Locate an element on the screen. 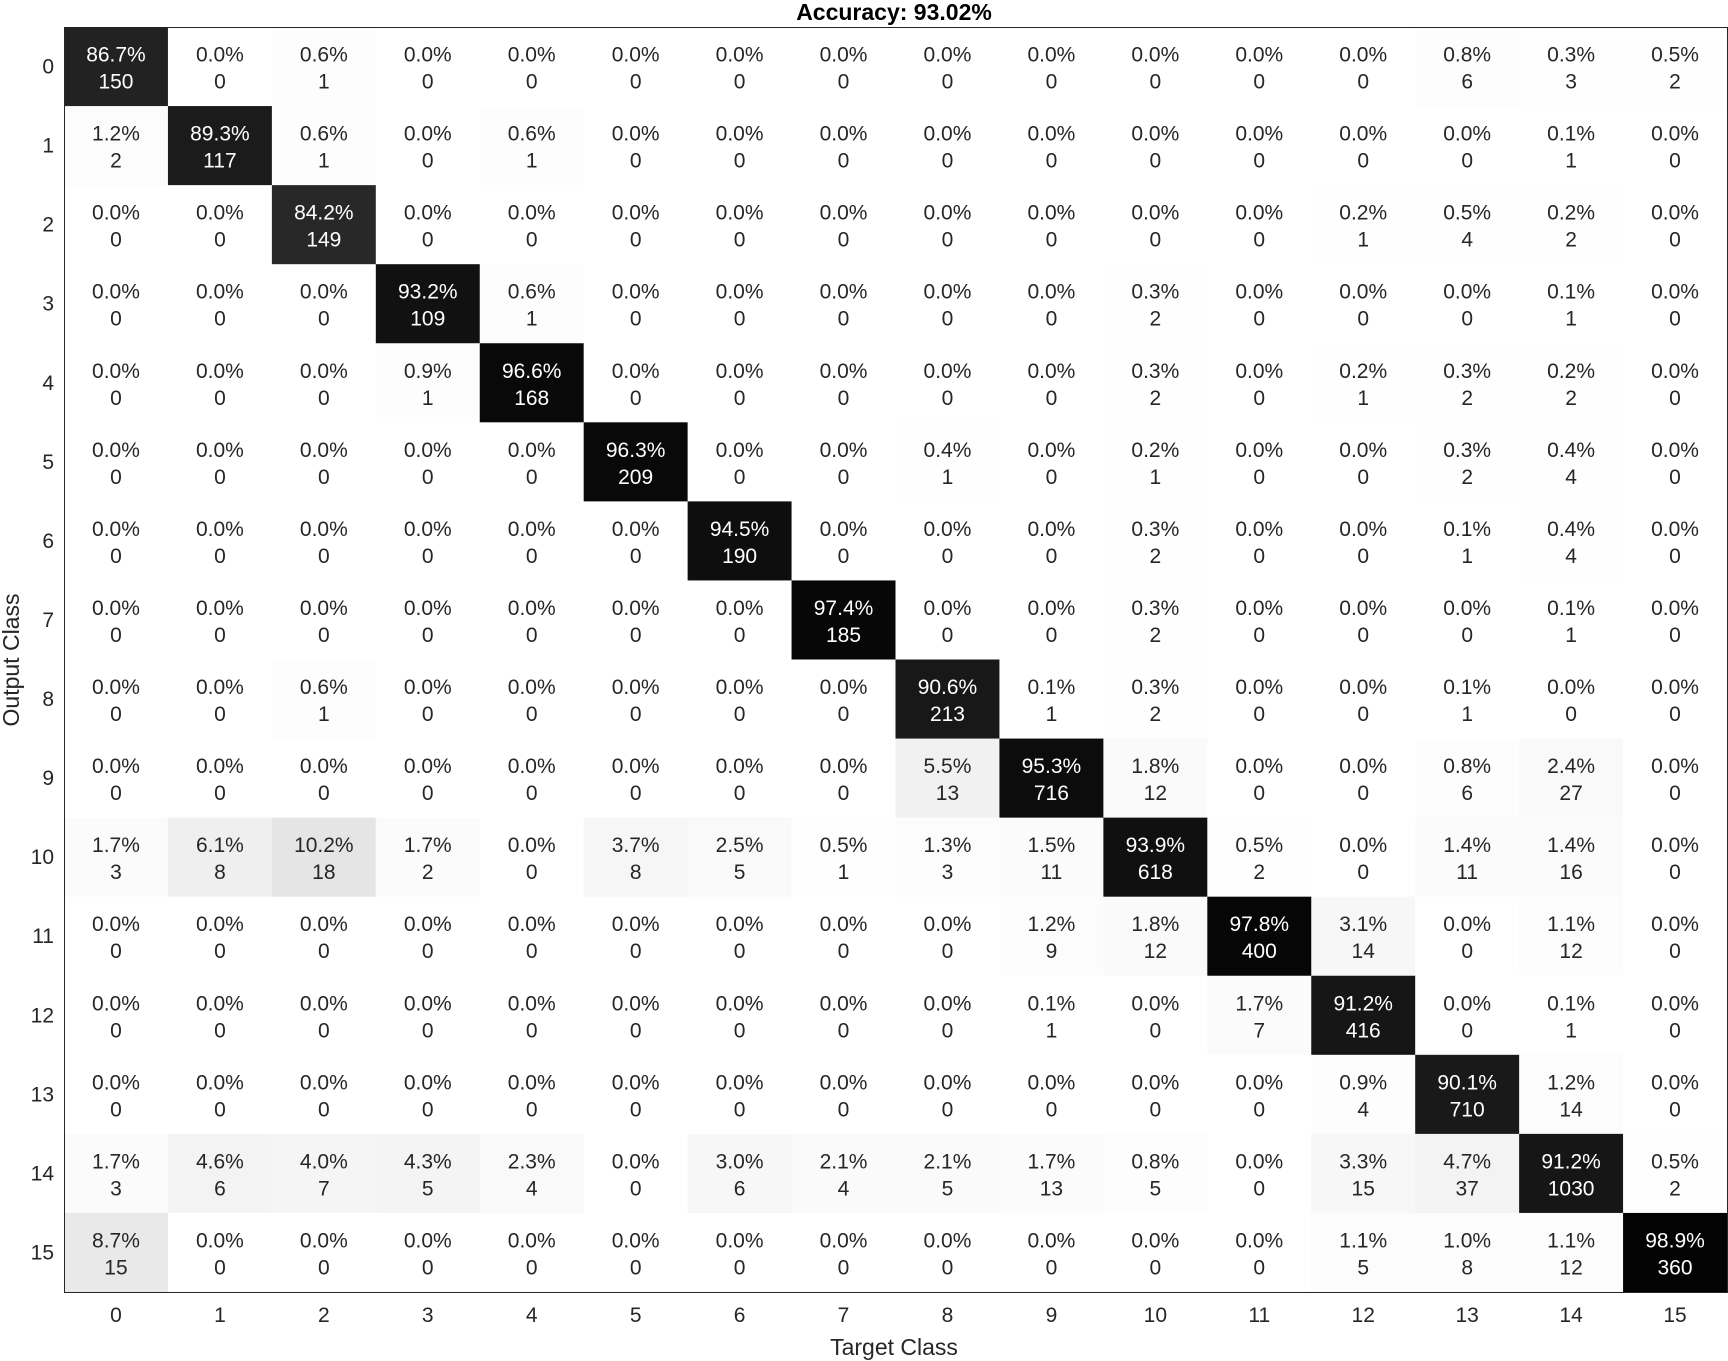 This screenshot has width=1728, height=1361. cell-r9-c1: 0.0% 0 is located at coordinates (220, 778).